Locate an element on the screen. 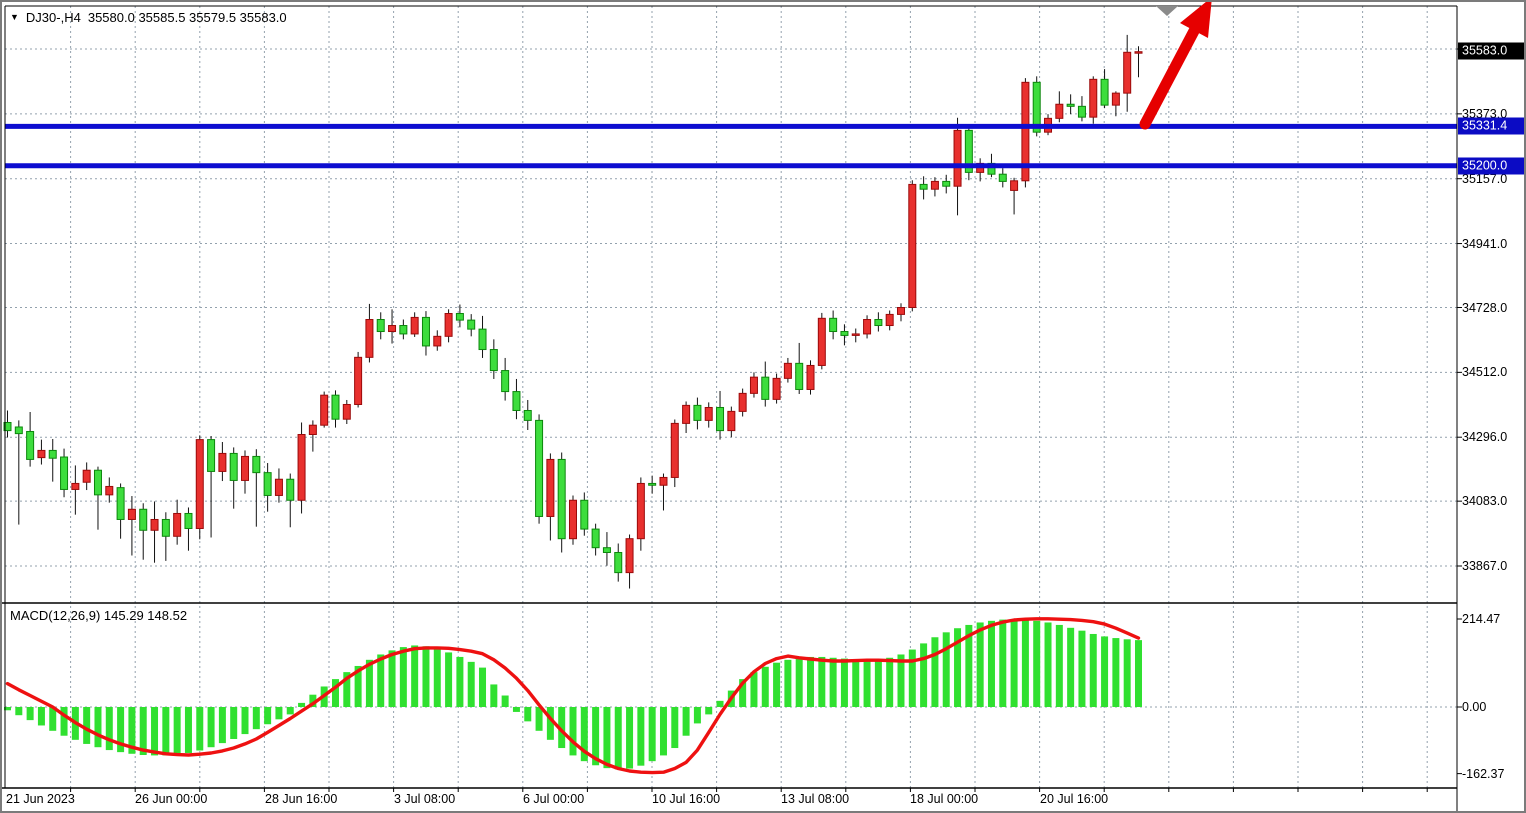  symbol-marker-icon: ▼ is located at coordinates (14, 17).